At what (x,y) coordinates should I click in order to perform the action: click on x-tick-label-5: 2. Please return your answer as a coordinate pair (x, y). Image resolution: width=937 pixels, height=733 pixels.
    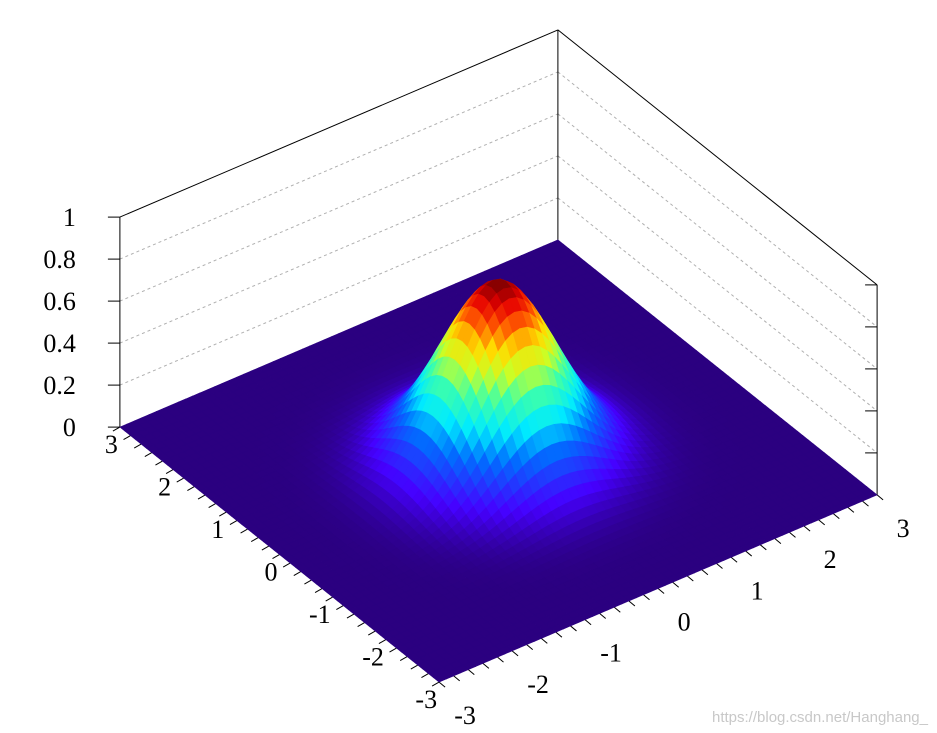
    Looking at the image, I should click on (830, 559).